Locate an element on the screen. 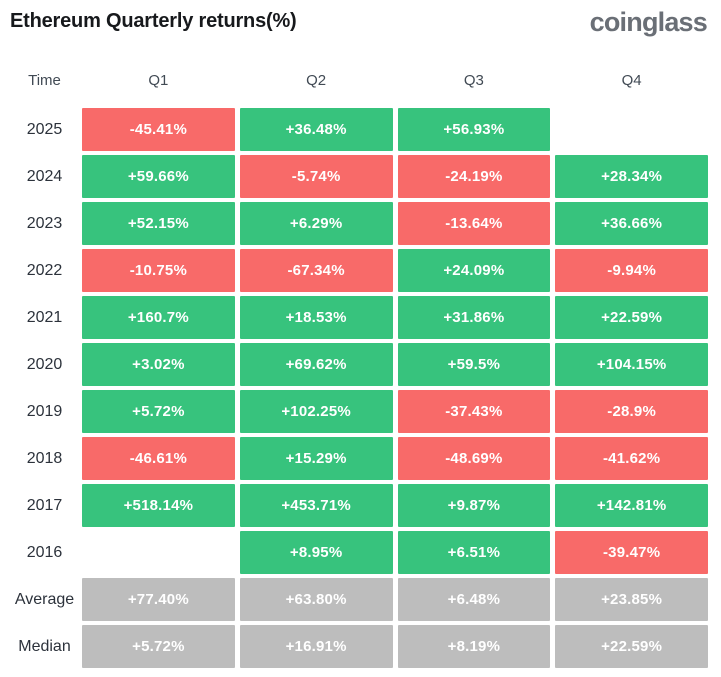 The width and height of the screenshot is (721, 677). return-cell: +69.62% is located at coordinates (316, 364).